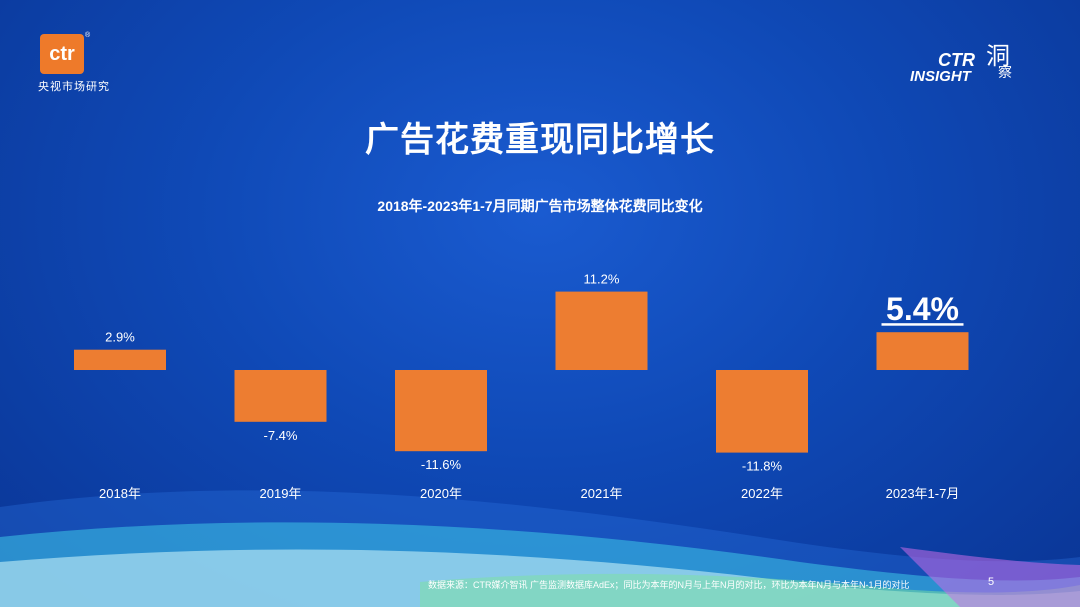 Image resolution: width=1080 pixels, height=607 pixels. I want to click on highlight-underline, so click(922, 324).